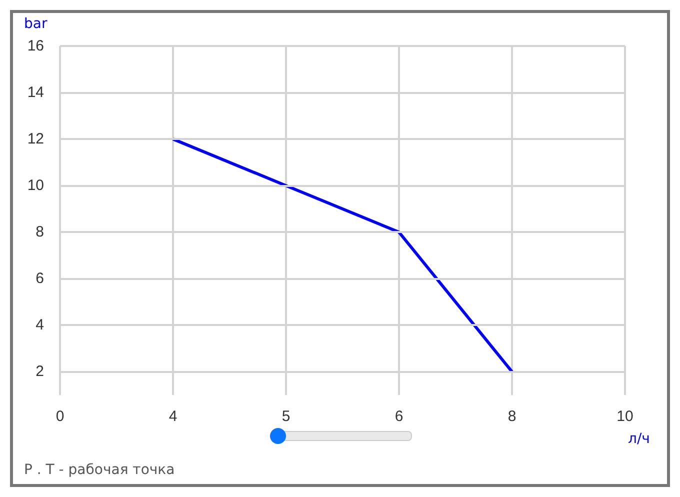  Describe the element at coordinates (35, 46) in the screenshot. I see `y-tick-label: 16` at that location.